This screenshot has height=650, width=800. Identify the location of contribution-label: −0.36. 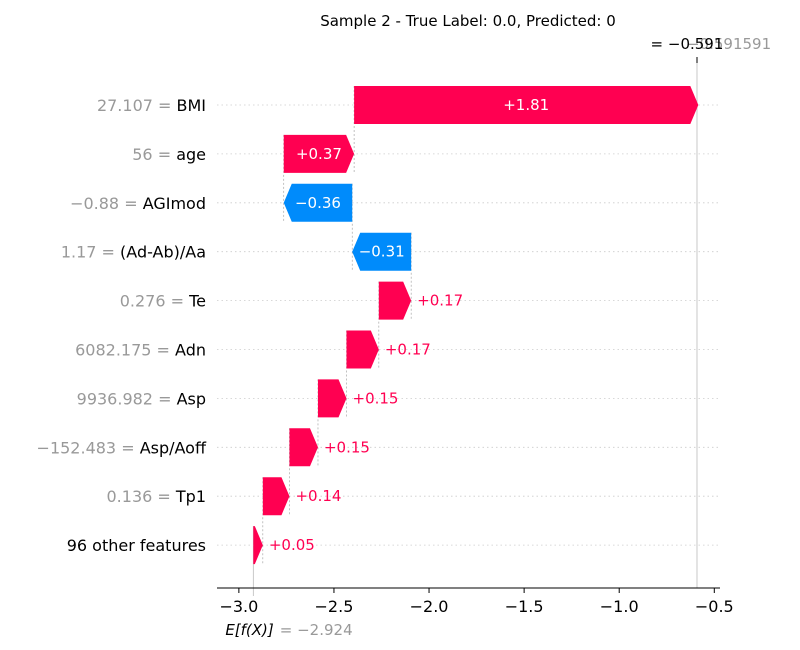
(318, 203).